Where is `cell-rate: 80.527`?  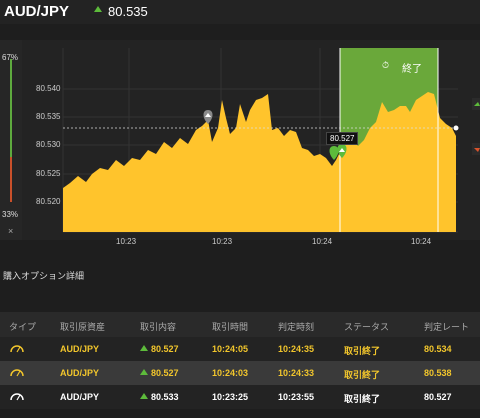 cell-rate: 80.527 is located at coordinates (438, 397).